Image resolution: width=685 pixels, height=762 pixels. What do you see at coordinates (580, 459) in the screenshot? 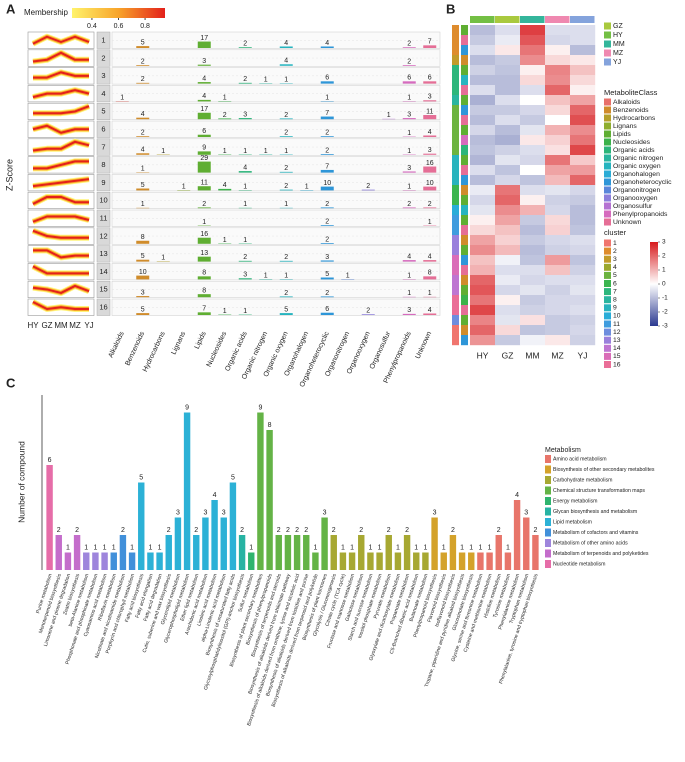
I see `legend-label: Amino acid metabolism` at bounding box center [580, 459].